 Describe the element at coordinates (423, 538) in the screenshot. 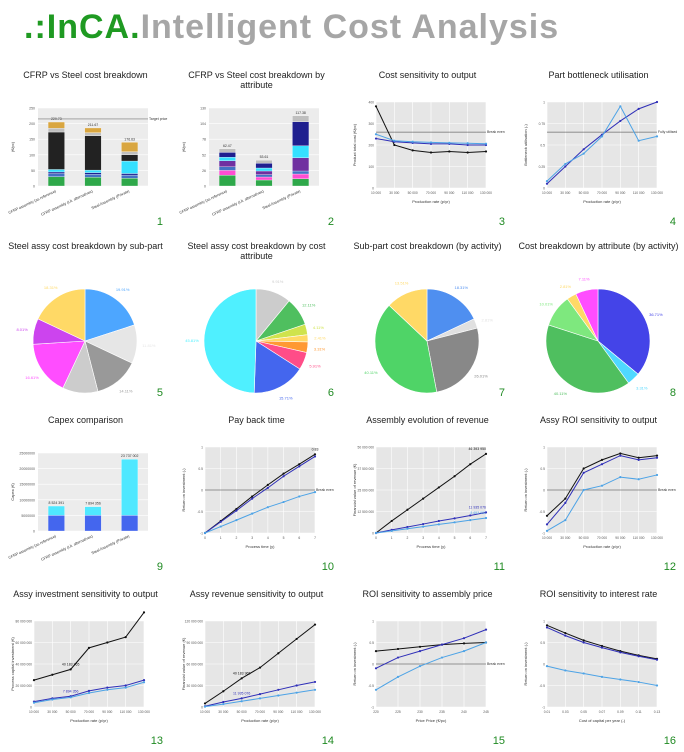

I see `x-tick-label: 3` at that location.